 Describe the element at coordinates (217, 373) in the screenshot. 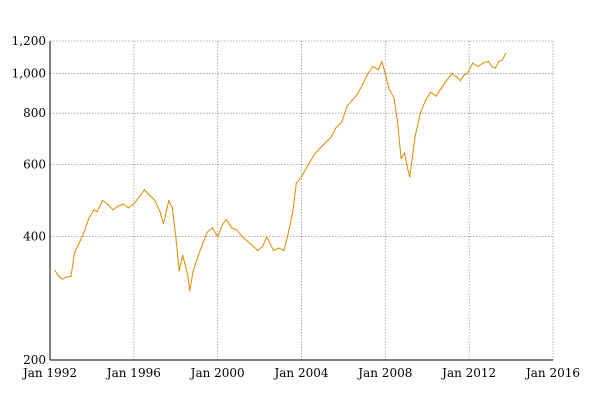

I see `x-tick-label: Jan 2000` at that location.